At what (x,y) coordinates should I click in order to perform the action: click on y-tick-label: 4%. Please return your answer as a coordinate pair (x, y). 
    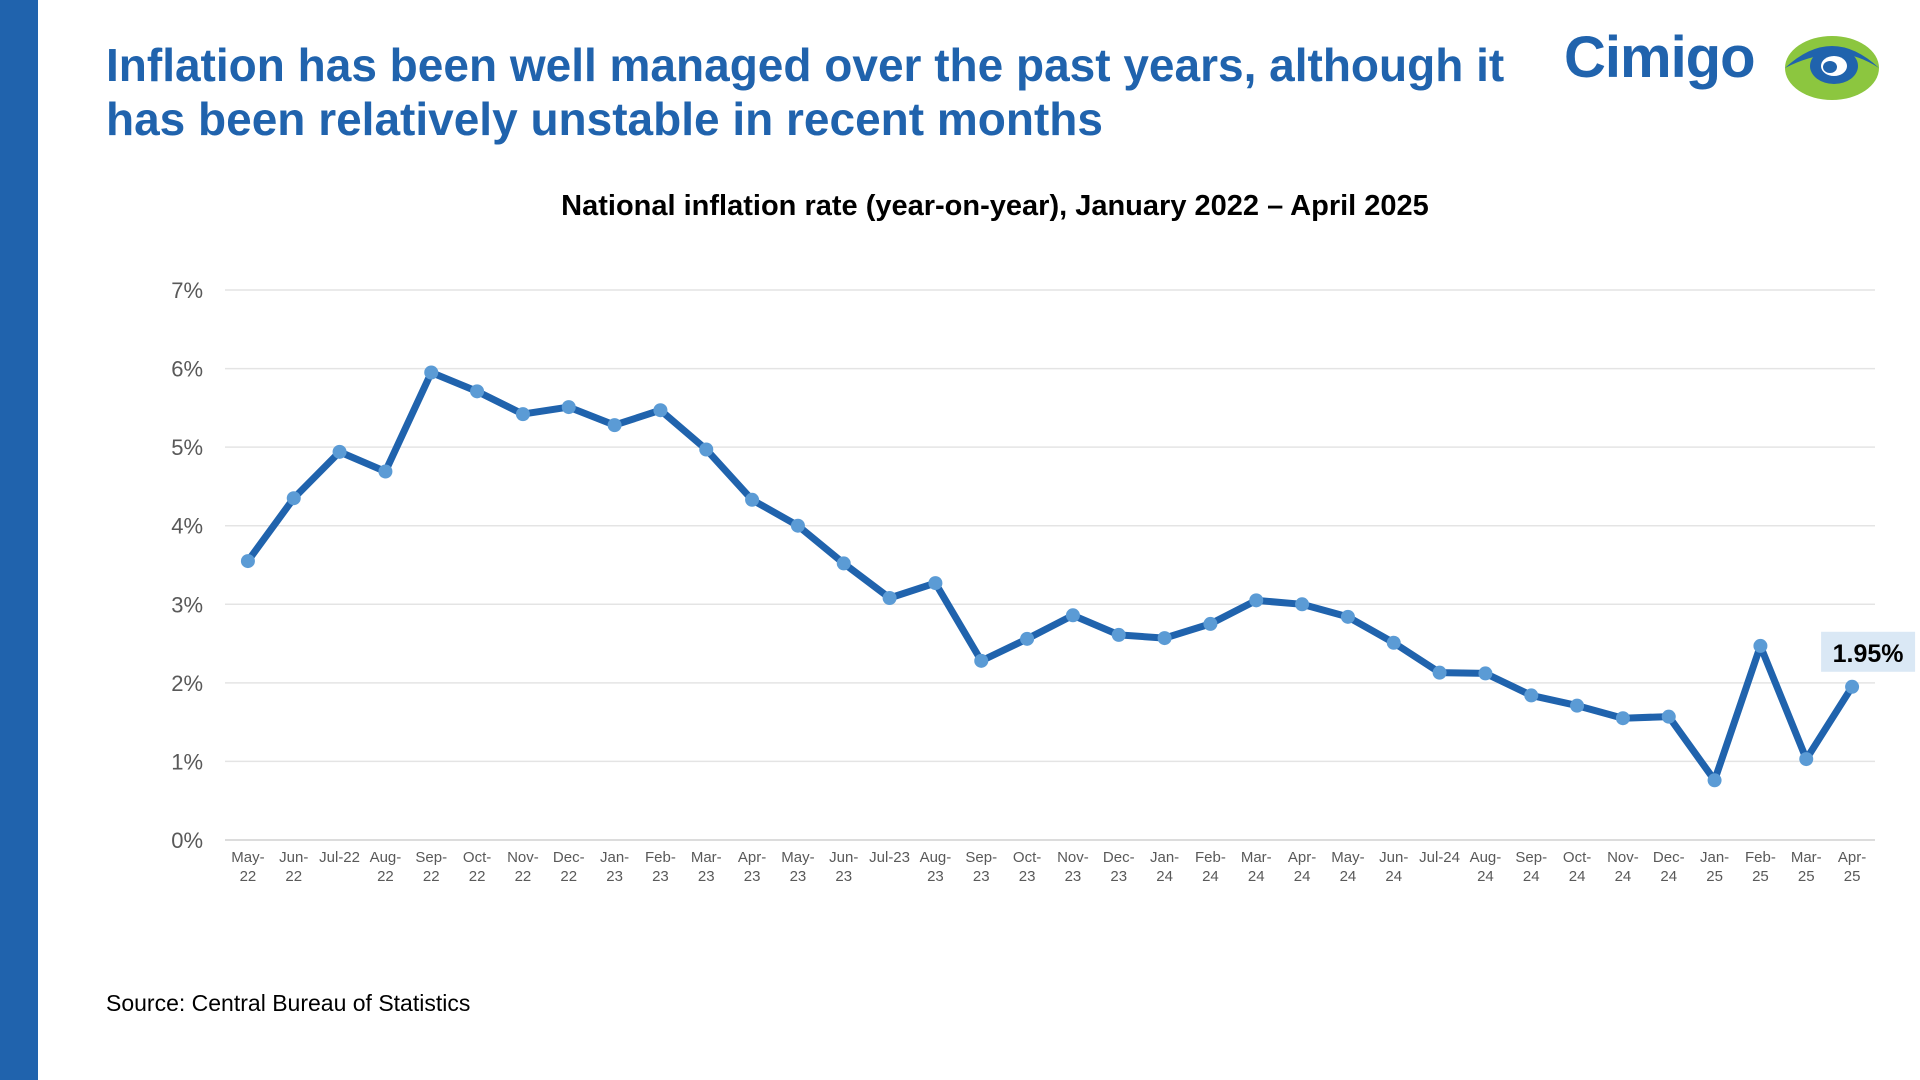
    Looking at the image, I should click on (187, 526).